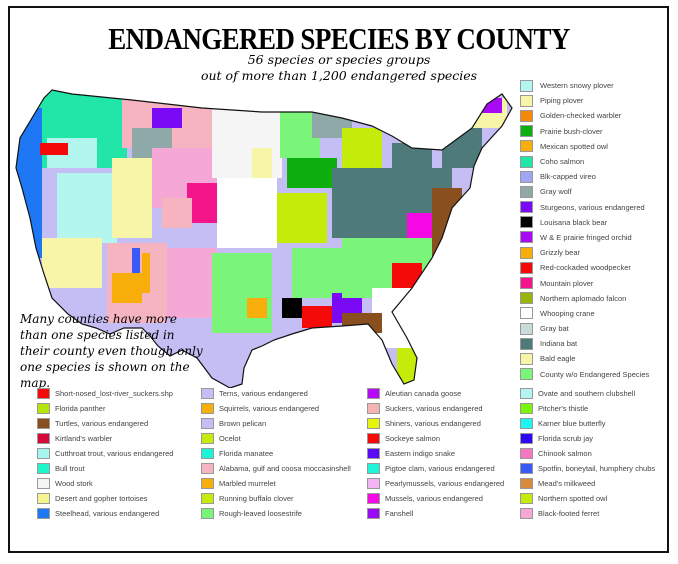 The image size is (678, 564). I want to click on legend-label: Prairie bush-clover, so click(571, 131).